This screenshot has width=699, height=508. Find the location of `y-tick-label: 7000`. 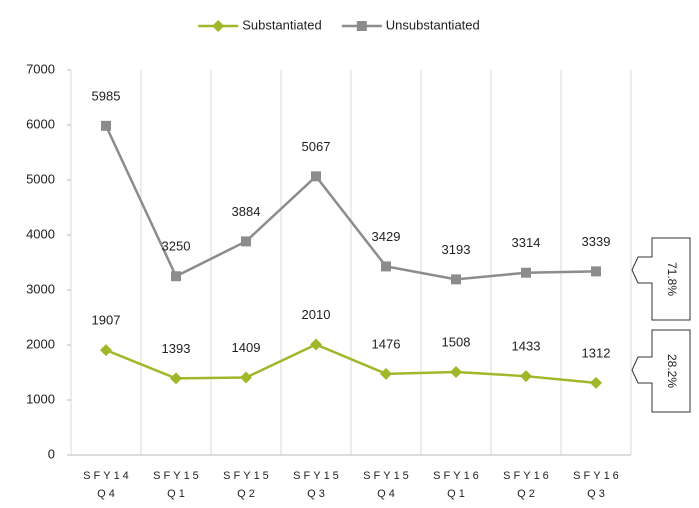

y-tick-label: 7000 is located at coordinates (40, 68).